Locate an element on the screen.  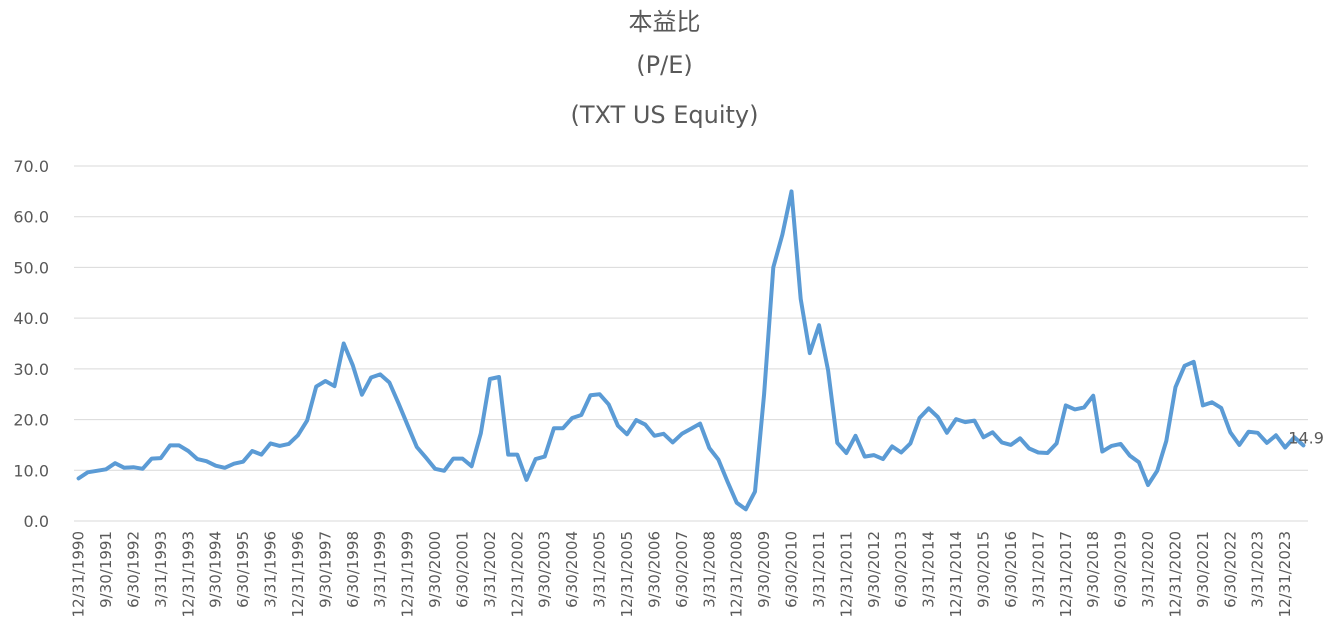
x-tick-label: 12/31/2005 is located at coordinates (627, 574).